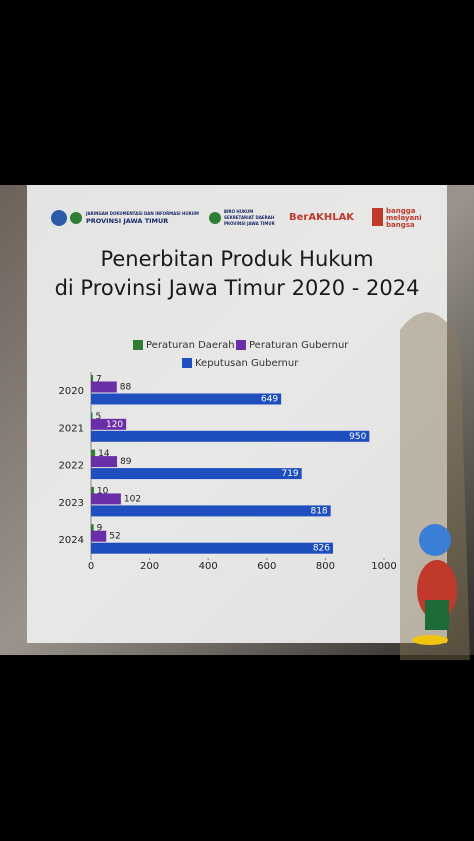 The width and height of the screenshot is (474, 841). What do you see at coordinates (71, 540) in the screenshot?
I see `y-tick-label: 2024` at bounding box center [71, 540].